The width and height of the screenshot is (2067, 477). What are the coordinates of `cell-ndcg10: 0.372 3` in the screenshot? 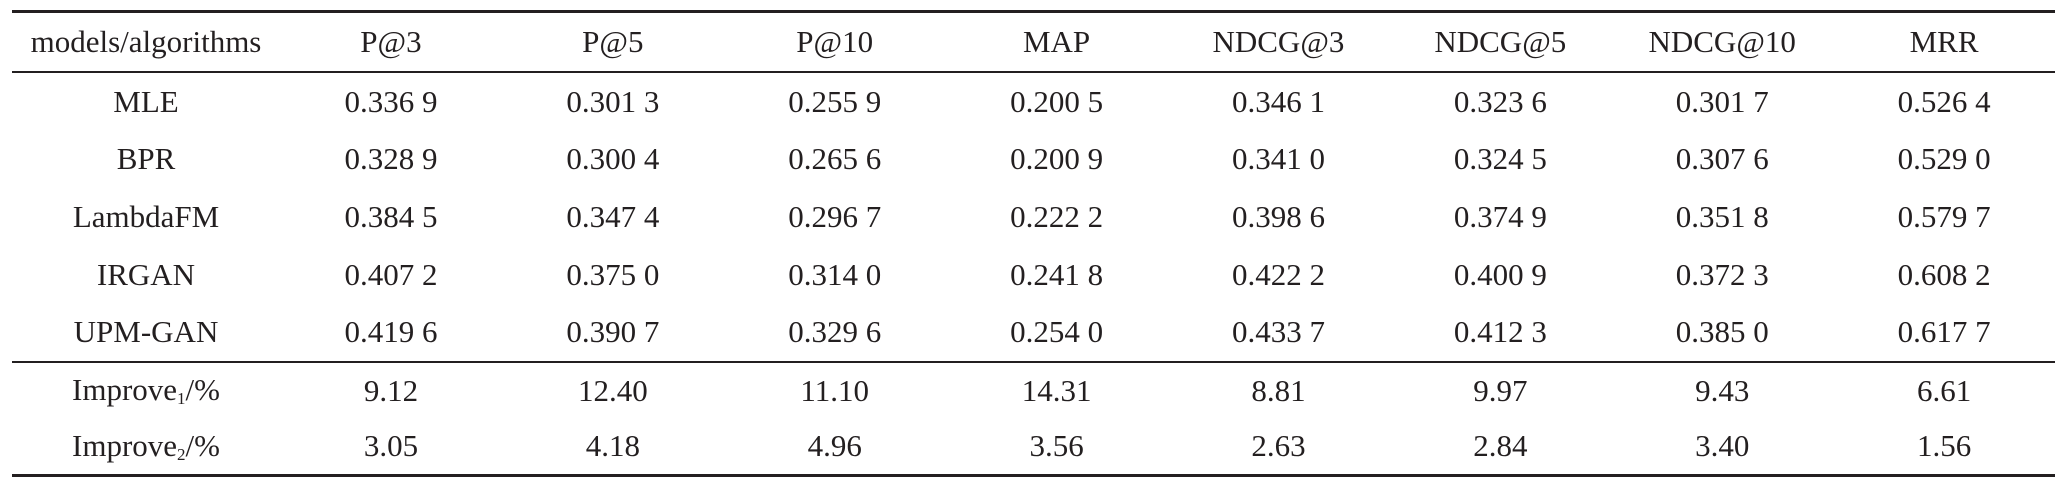 It's located at (1722, 274).